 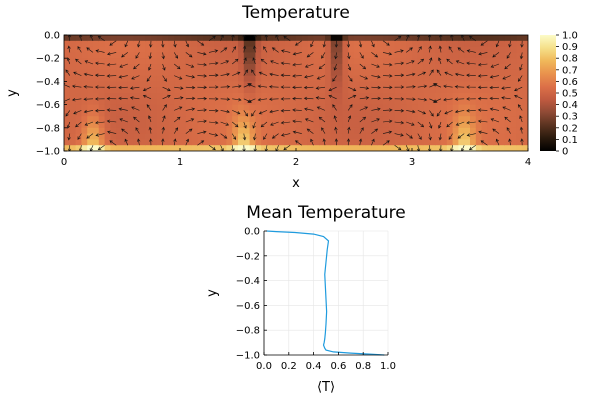 I want to click on colorbar-tick-label: 0.6, so click(x=570, y=82).